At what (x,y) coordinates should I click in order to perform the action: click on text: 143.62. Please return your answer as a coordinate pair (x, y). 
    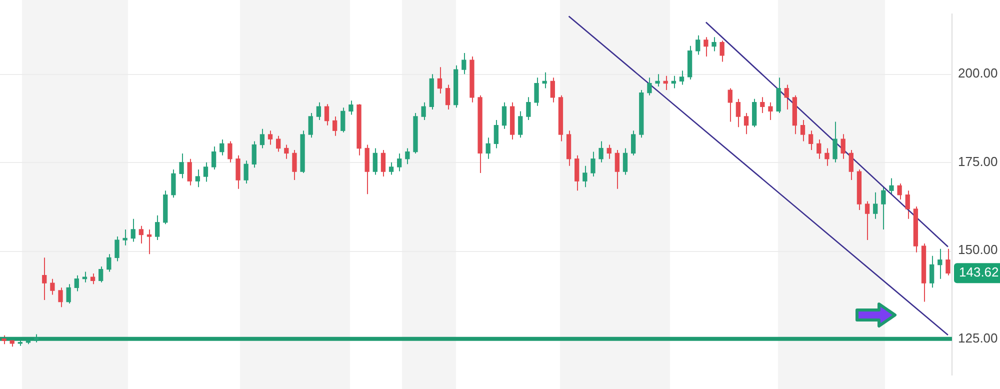
    Looking at the image, I should click on (979, 272).